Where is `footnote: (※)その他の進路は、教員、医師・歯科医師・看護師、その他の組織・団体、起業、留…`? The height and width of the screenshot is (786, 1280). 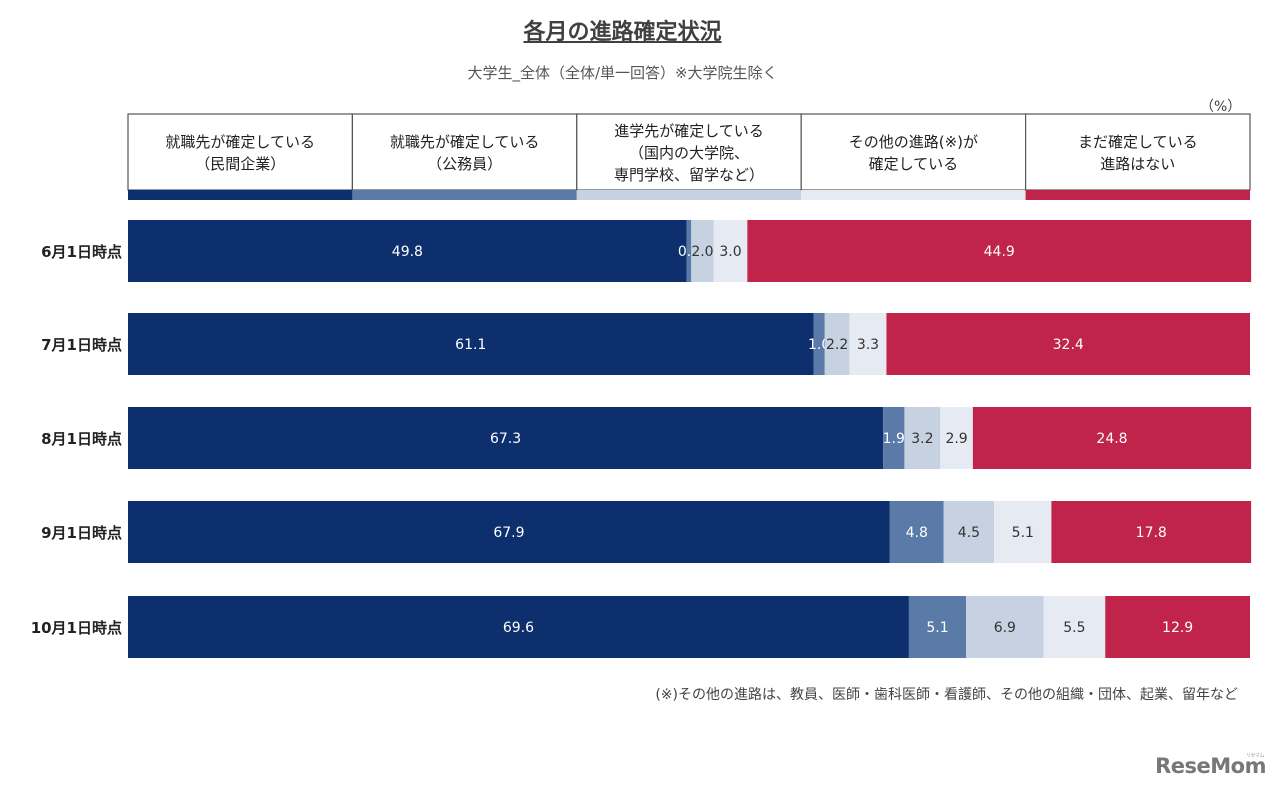
footnote: (※)その他の進路は、教員、医師・歯科医師・看護師、その他の組織・団体、起業、留… is located at coordinates (946, 695).